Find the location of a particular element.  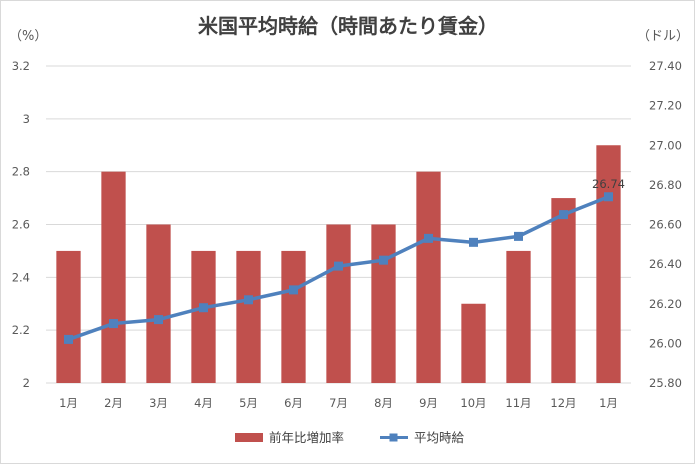

left-axis-tick-label: 2.6 is located at coordinates (21, 225).